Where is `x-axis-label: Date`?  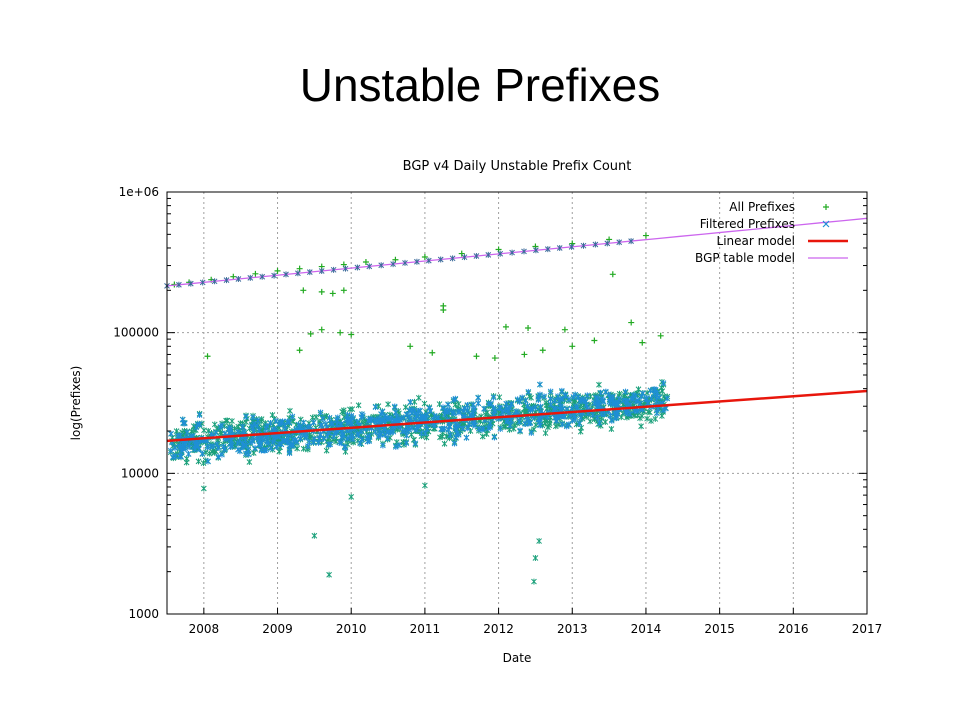 x-axis-label: Date is located at coordinates (517, 658).